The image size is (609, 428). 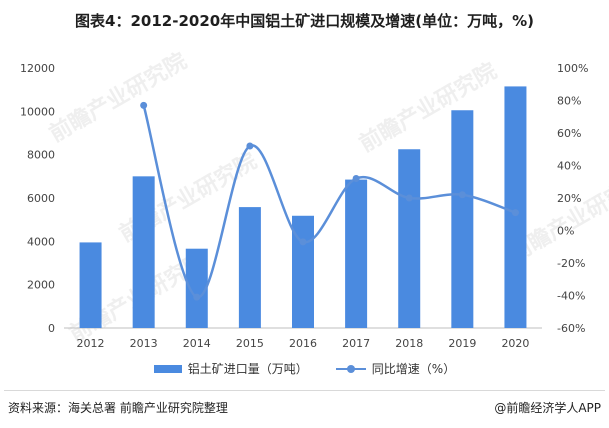 I want to click on y-right-tick-label: -20%, so click(x=571, y=263).